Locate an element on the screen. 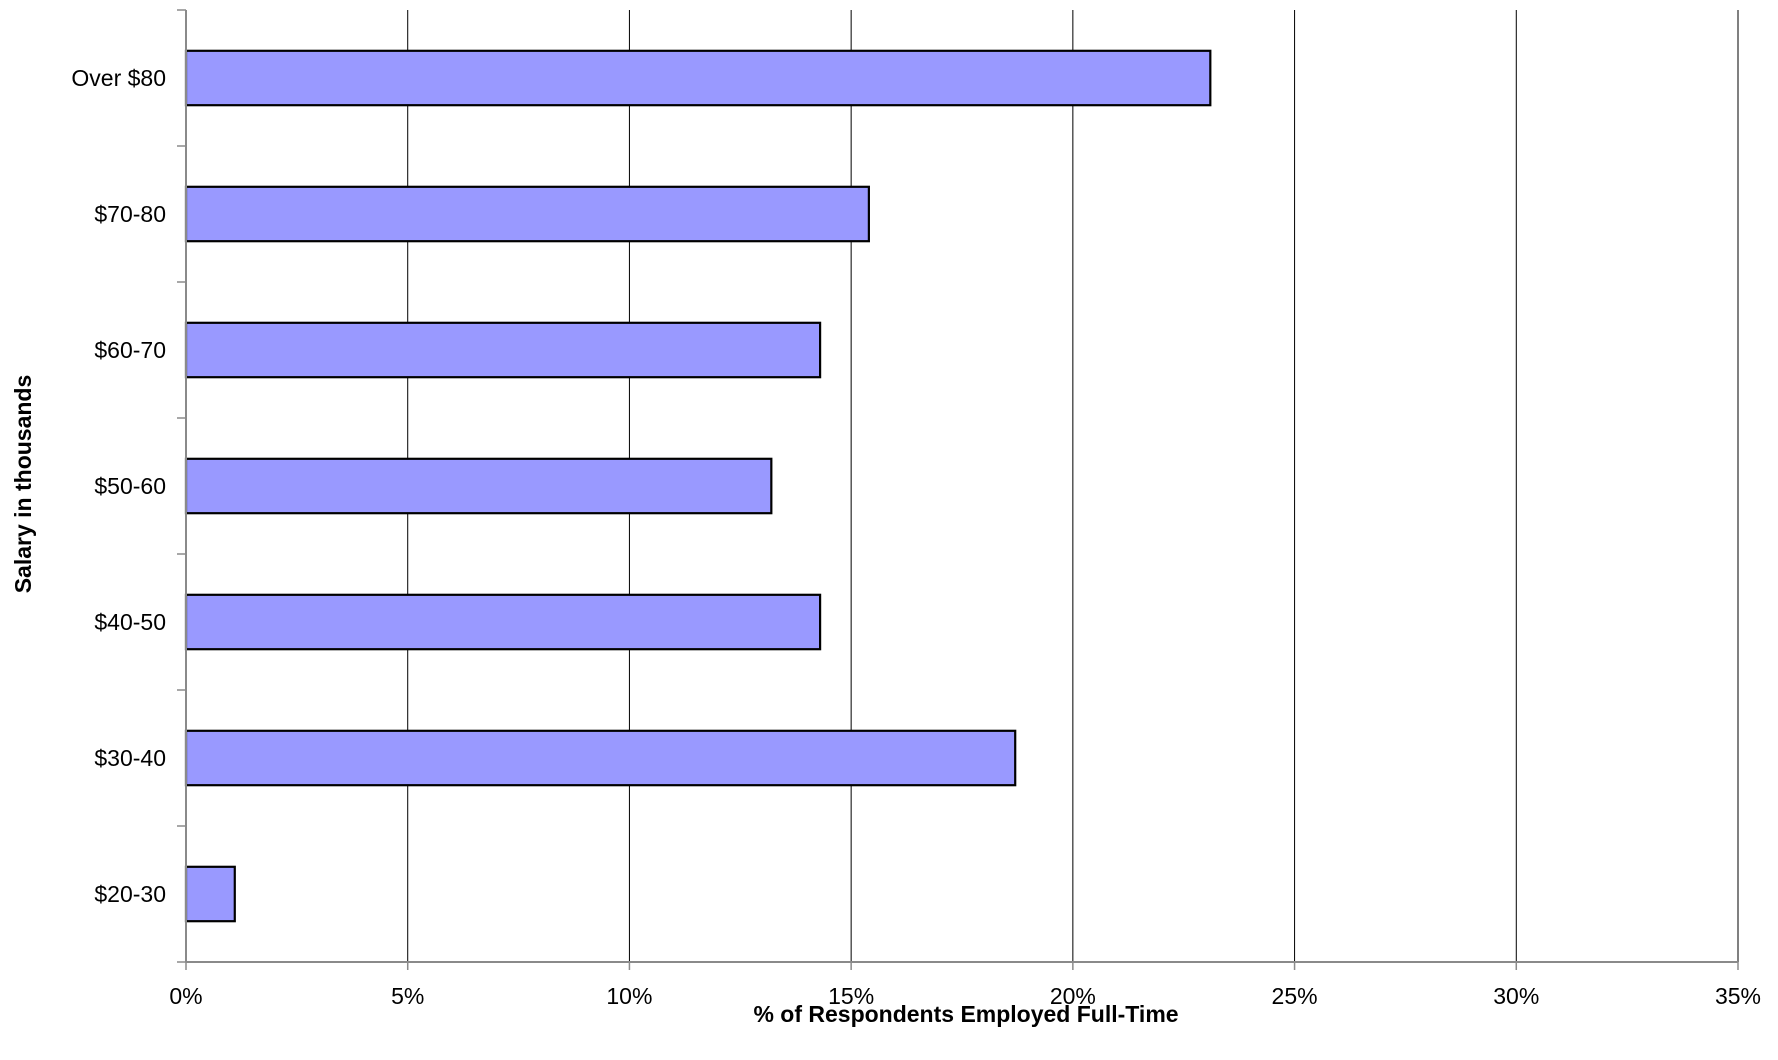 Image resolution: width=1778 pixels, height=1060 pixels. y-tick-label-2: $40-50 is located at coordinates (130, 622).